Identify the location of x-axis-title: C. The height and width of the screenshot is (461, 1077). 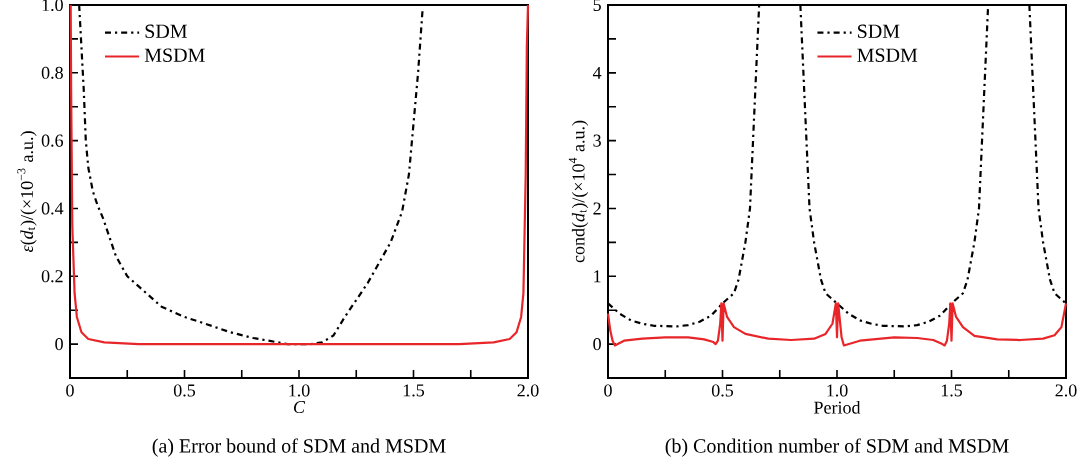
(300, 407).